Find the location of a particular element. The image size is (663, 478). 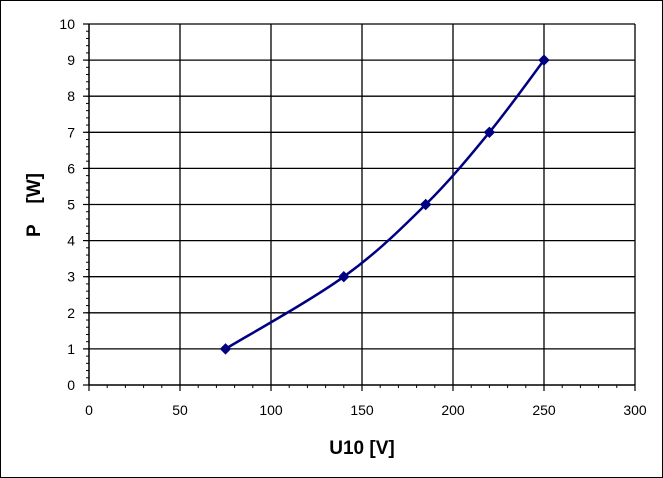

y-tick-label: 1 is located at coordinates (71, 349).